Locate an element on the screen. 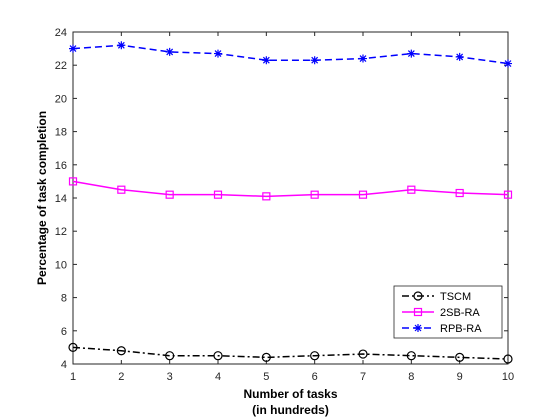  series-2sb-ra is located at coordinates (290, 189).